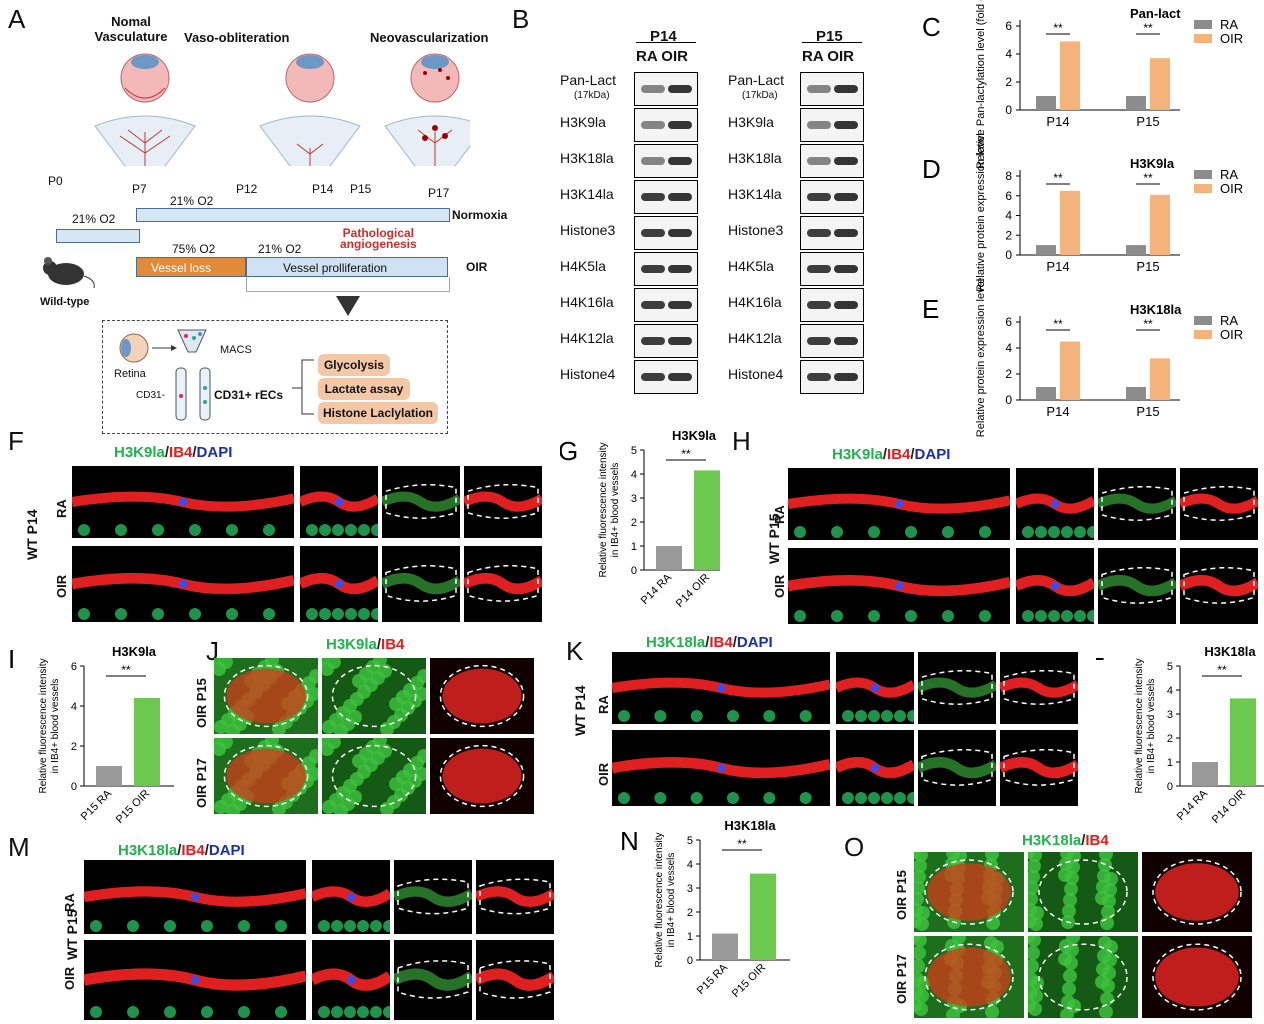 The height and width of the screenshot is (1024, 1264). Describe the element at coordinates (969, 892) in the screenshot. I see `micro-o-p15-0-content` at that location.